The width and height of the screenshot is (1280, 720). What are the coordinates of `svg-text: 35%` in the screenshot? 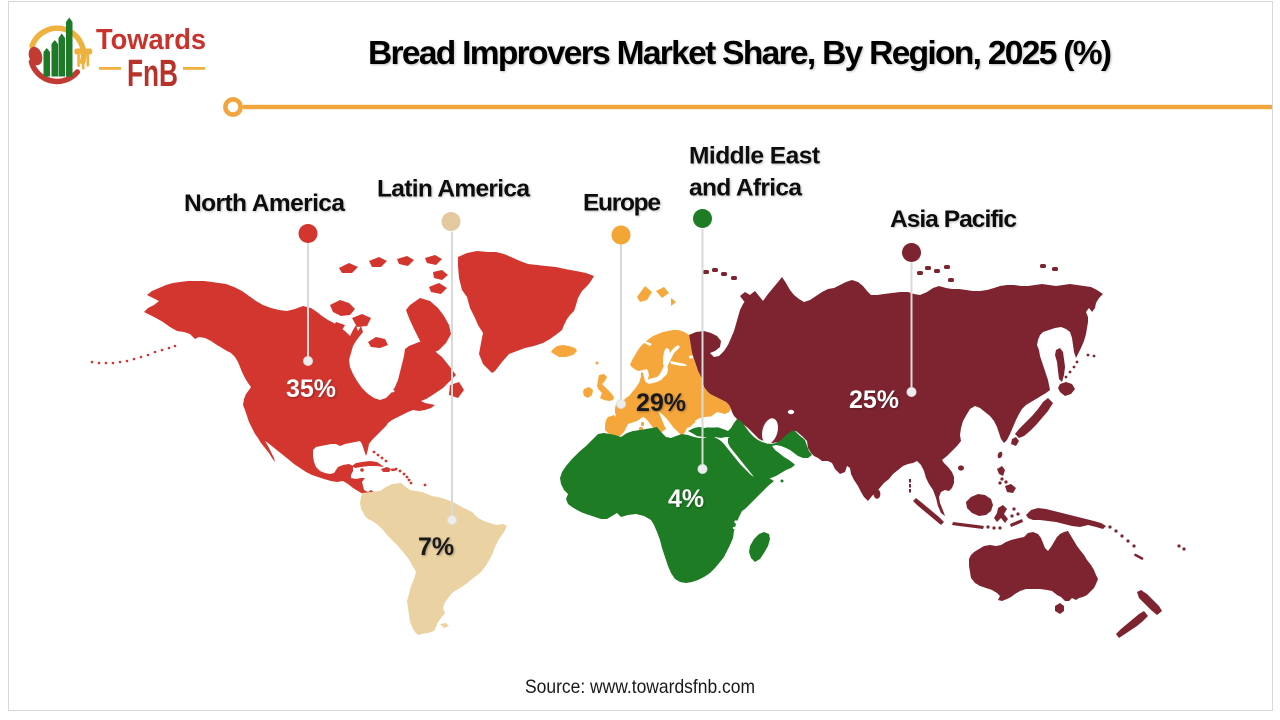 It's located at (311, 389).